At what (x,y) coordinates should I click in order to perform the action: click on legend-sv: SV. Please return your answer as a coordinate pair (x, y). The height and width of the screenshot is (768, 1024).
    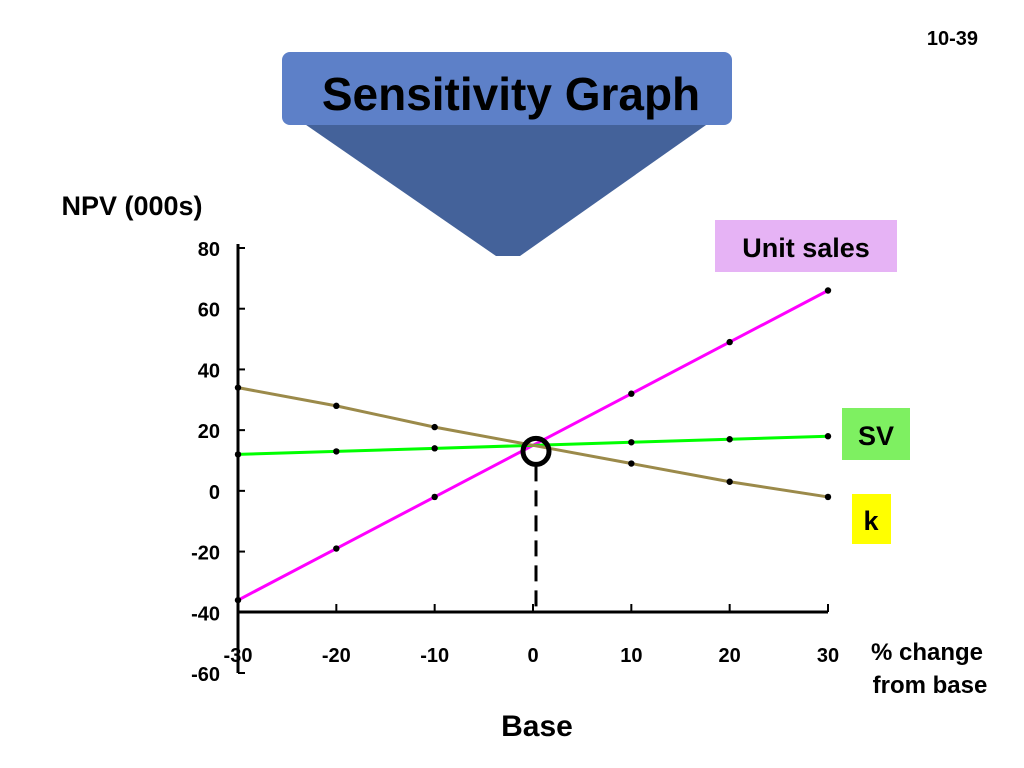
    Looking at the image, I should click on (876, 434).